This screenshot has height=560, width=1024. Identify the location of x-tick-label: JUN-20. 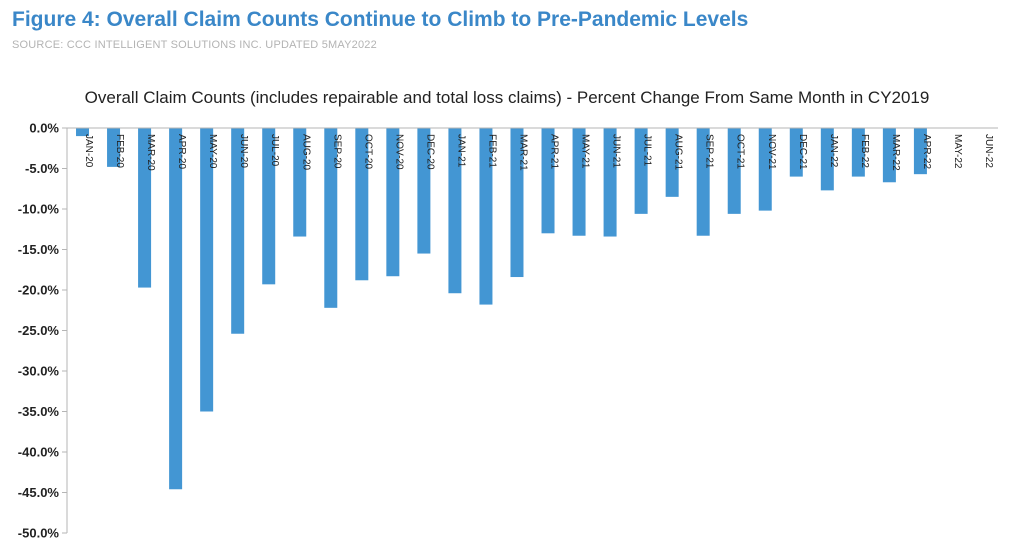
(243, 151).